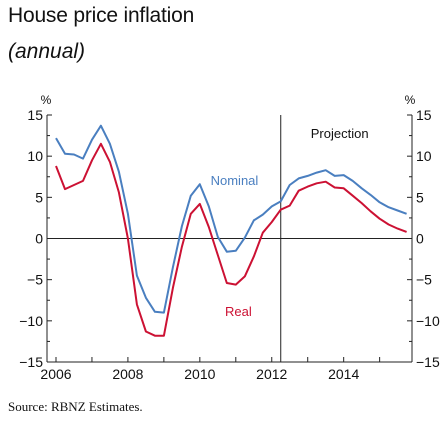 The width and height of the screenshot is (448, 423). What do you see at coordinates (35, 115) in the screenshot?
I see `left-y-tick-label: 15` at bounding box center [35, 115].